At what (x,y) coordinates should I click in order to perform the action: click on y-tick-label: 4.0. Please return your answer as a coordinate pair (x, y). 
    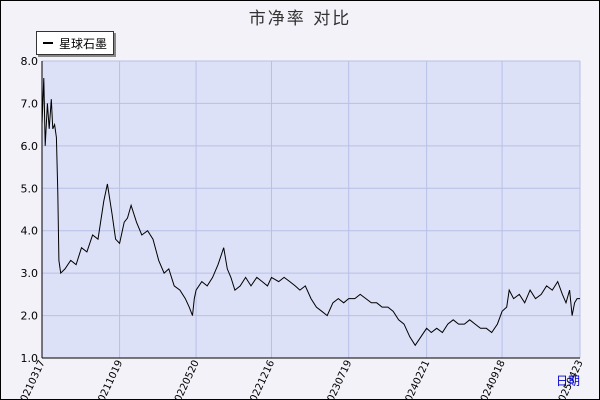
    Looking at the image, I should click on (30, 231).